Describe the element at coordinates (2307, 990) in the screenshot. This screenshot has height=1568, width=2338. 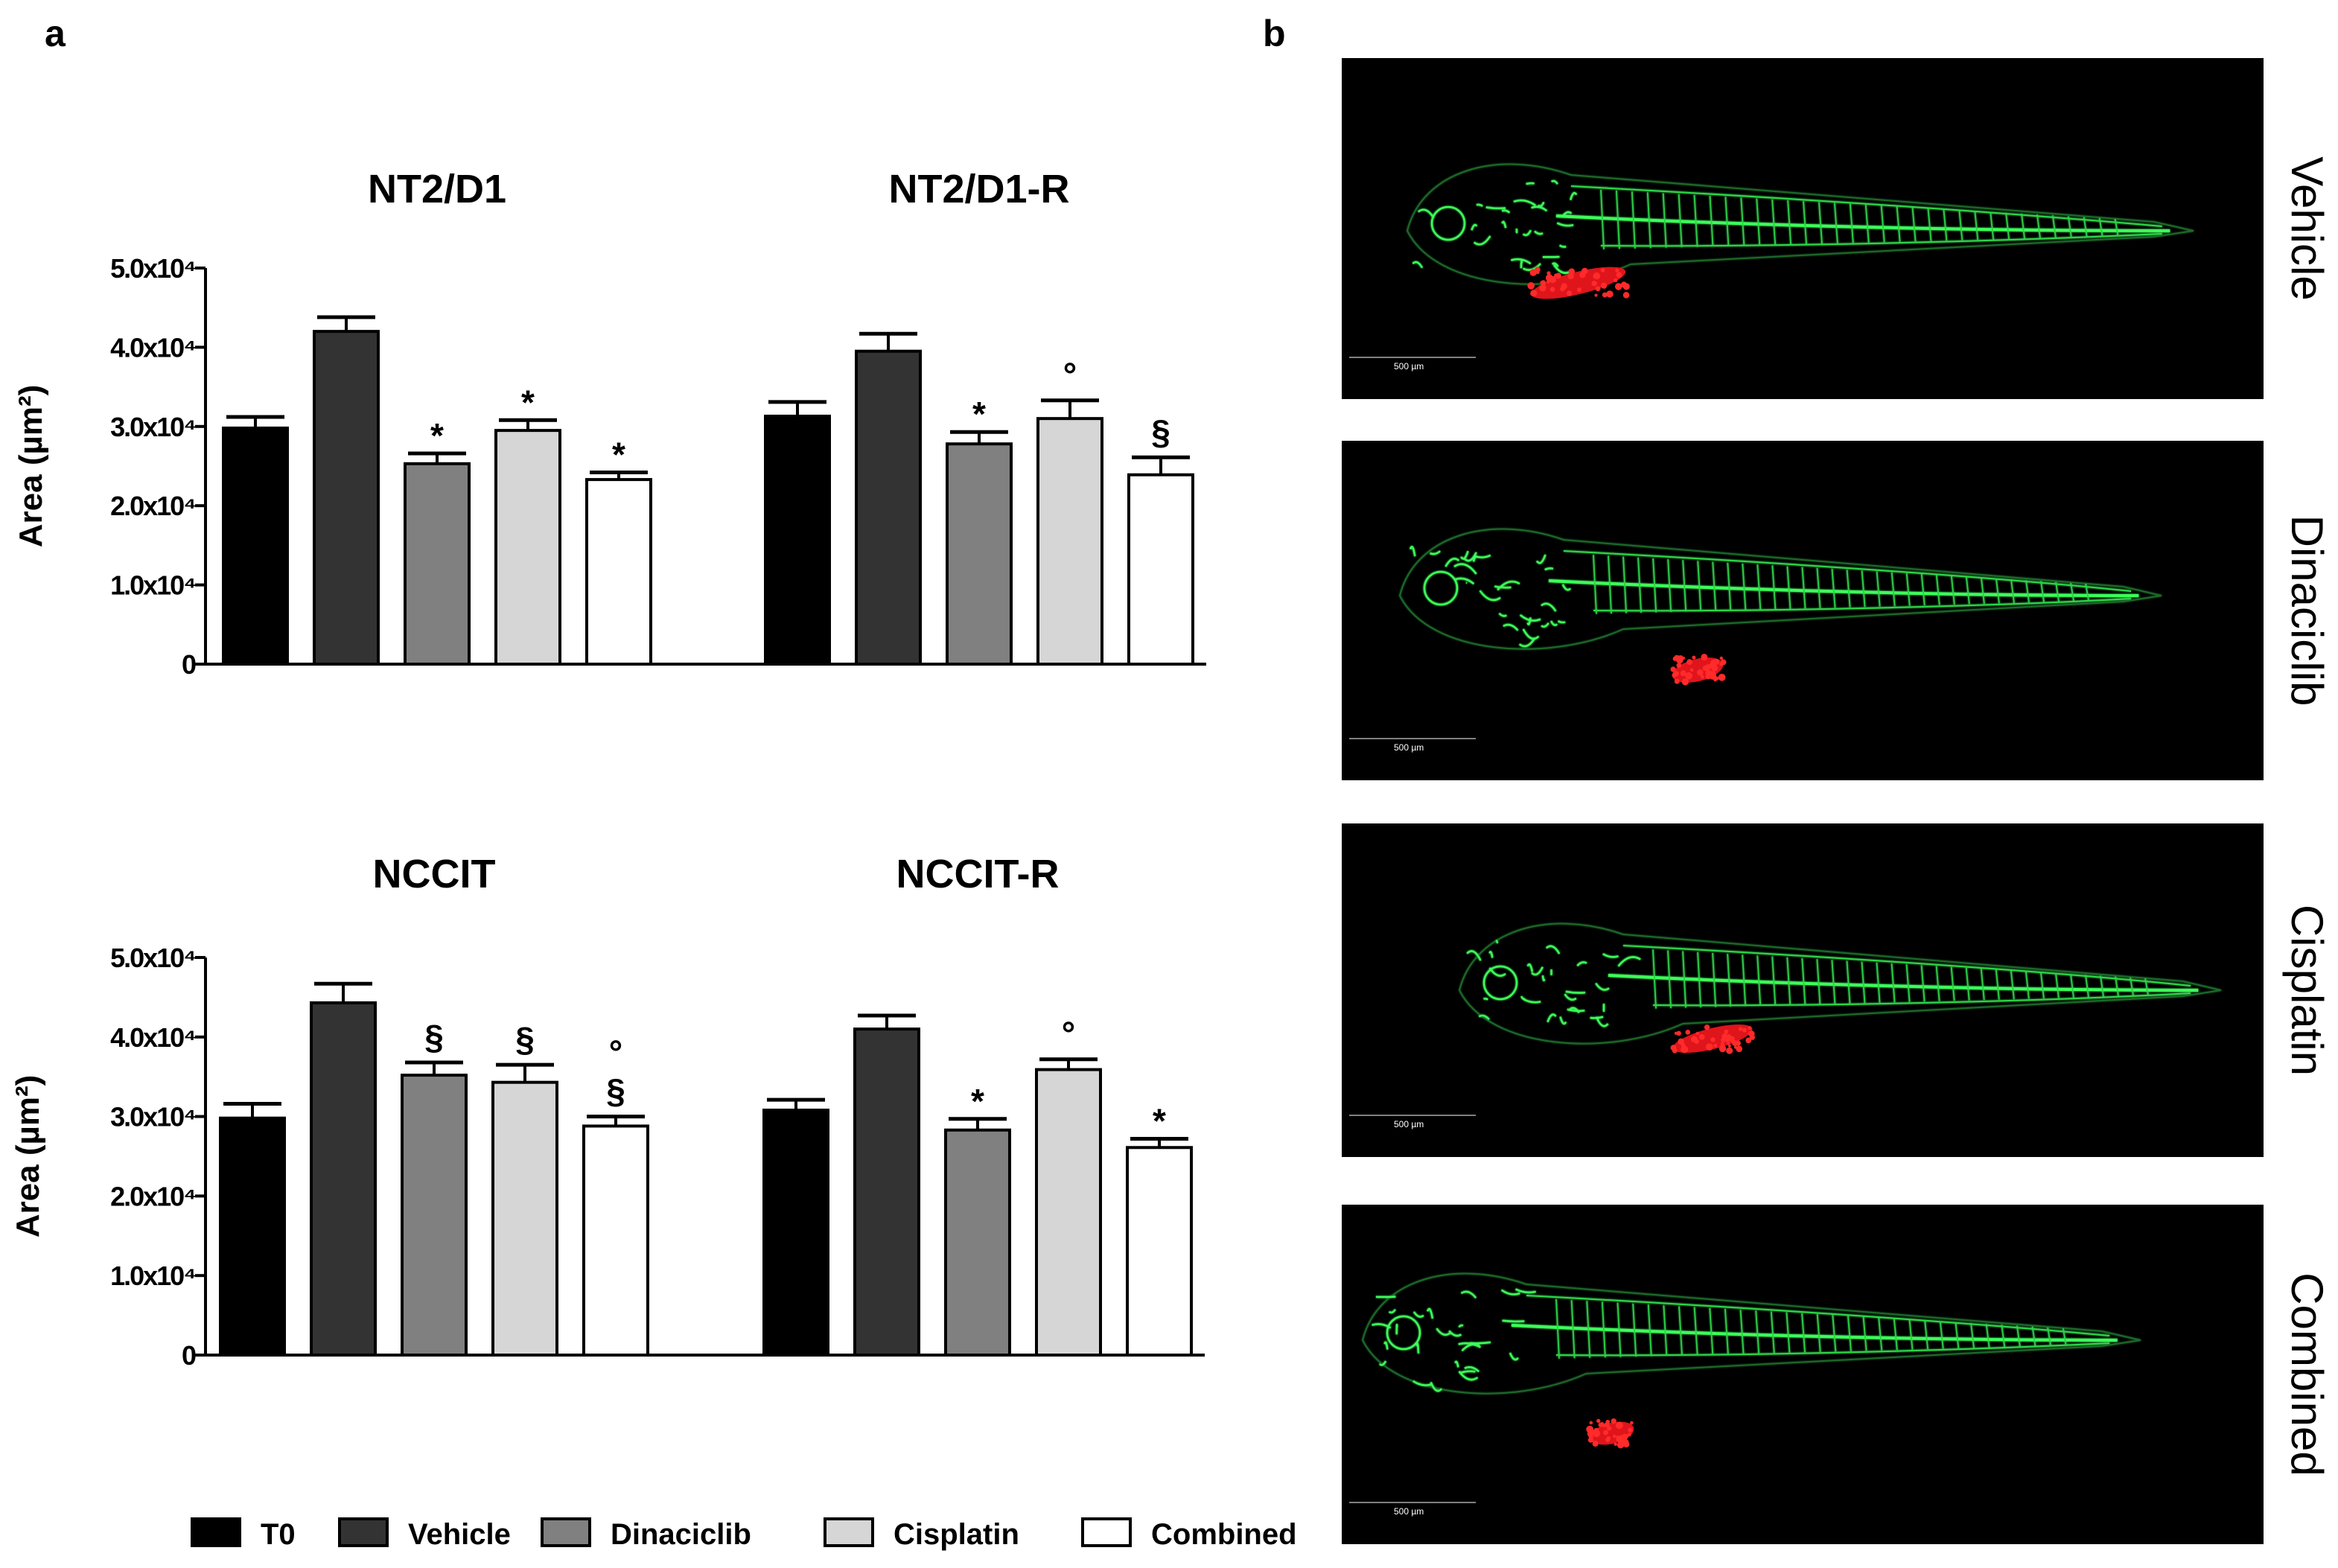
I see `treatment-label: Cisplatin` at that location.